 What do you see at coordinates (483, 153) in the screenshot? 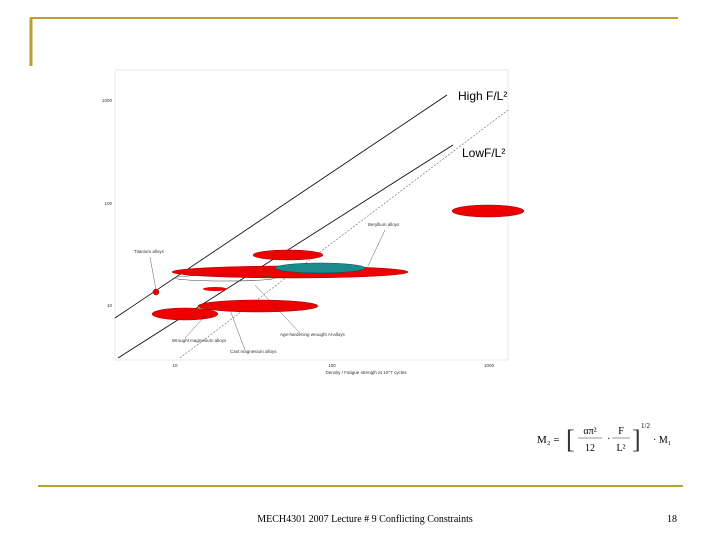
I see `line-label: LowF/L²` at bounding box center [483, 153].